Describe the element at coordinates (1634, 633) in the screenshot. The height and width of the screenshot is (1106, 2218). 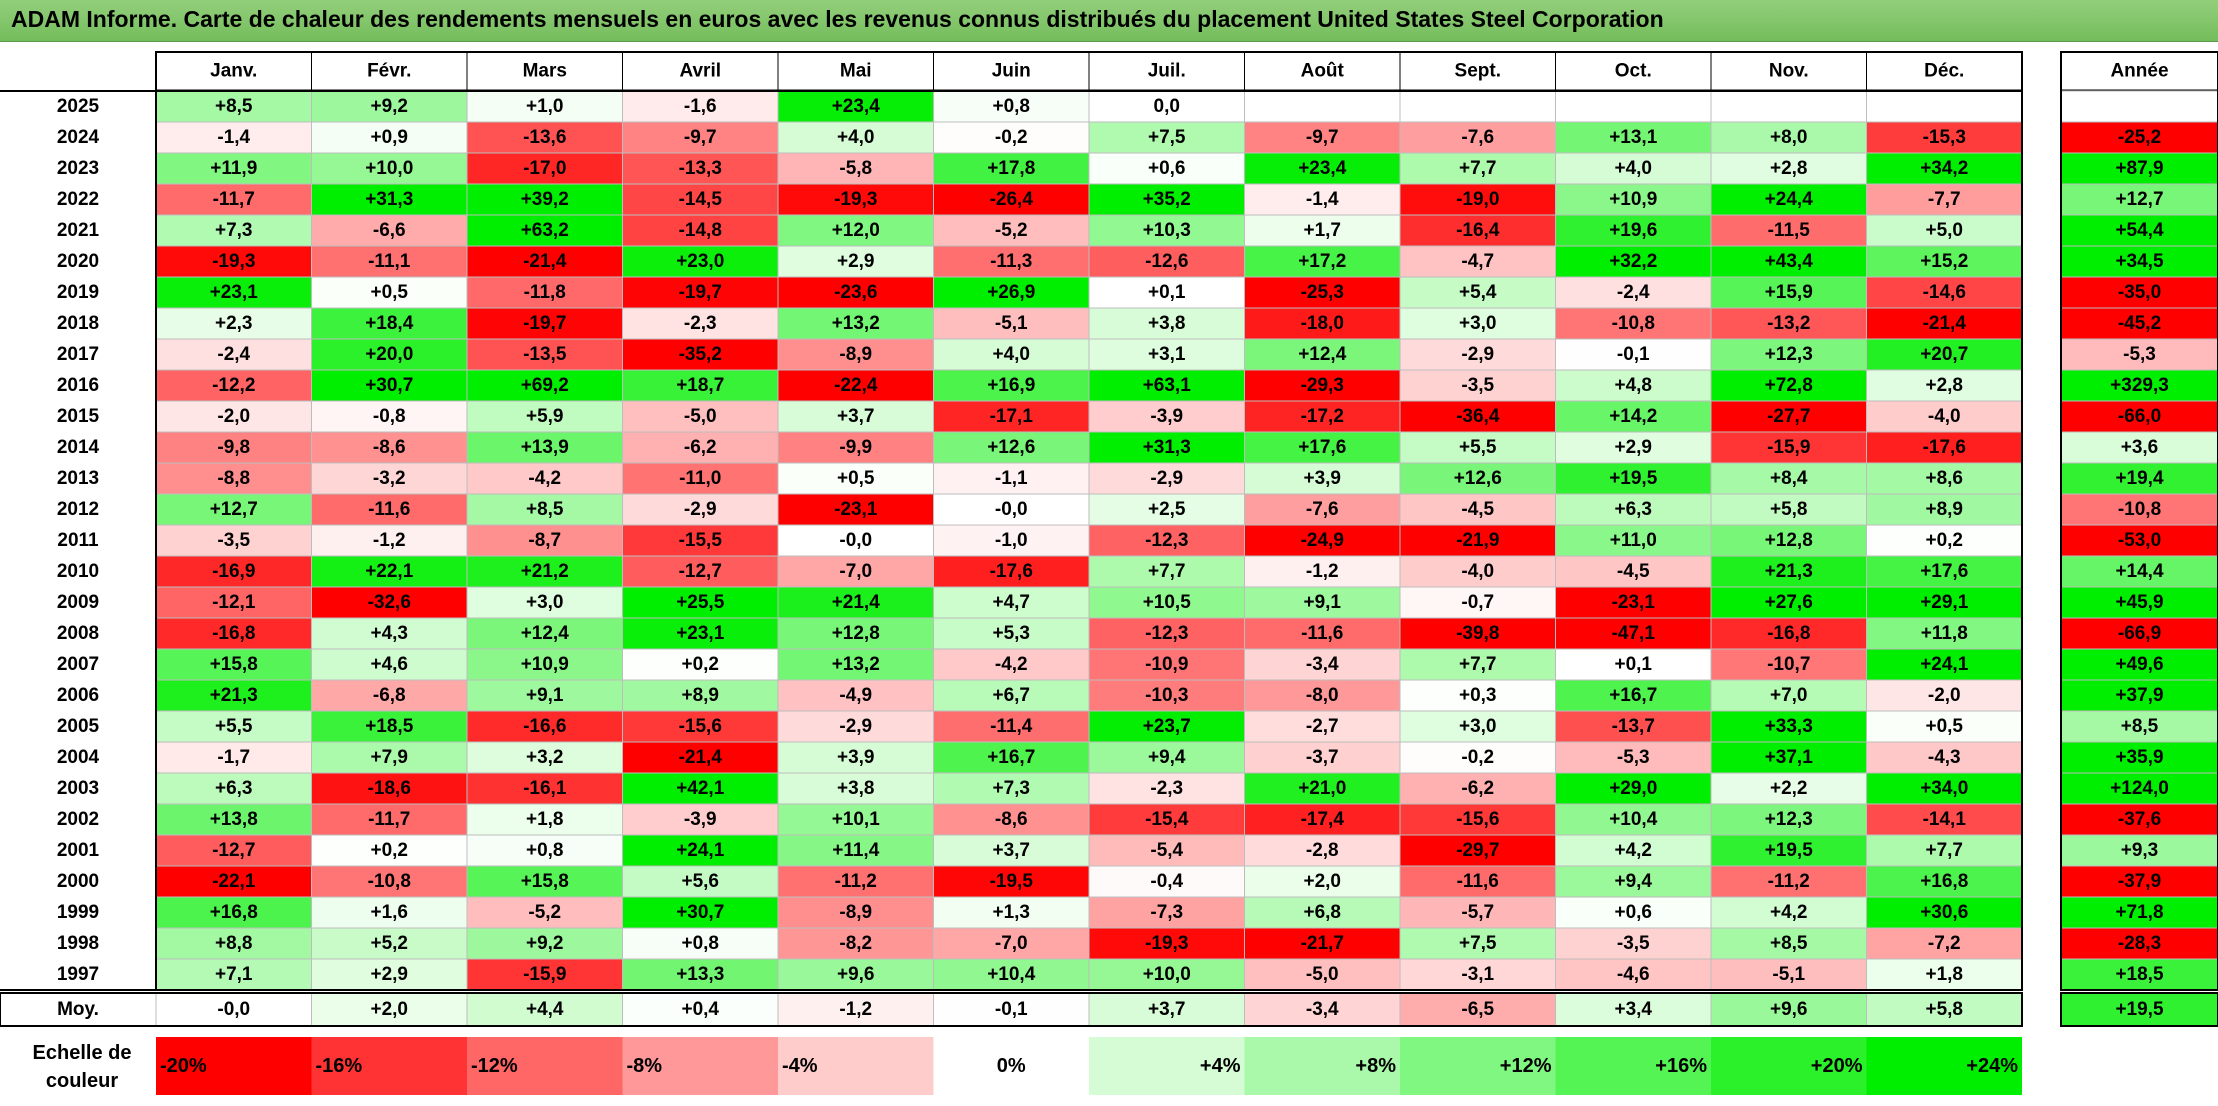
I see `heatmap-cell-value: -47,1` at that location.